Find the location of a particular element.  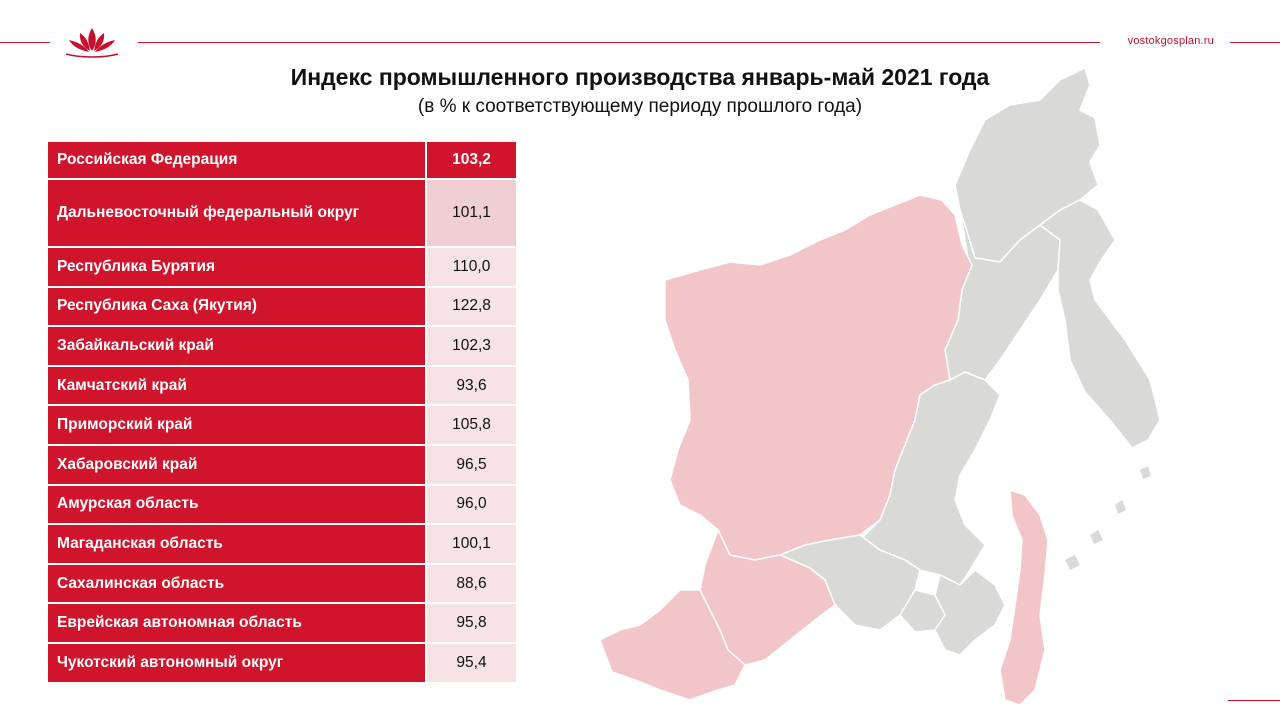

map-region-buryatia is located at coordinates (672, 645).